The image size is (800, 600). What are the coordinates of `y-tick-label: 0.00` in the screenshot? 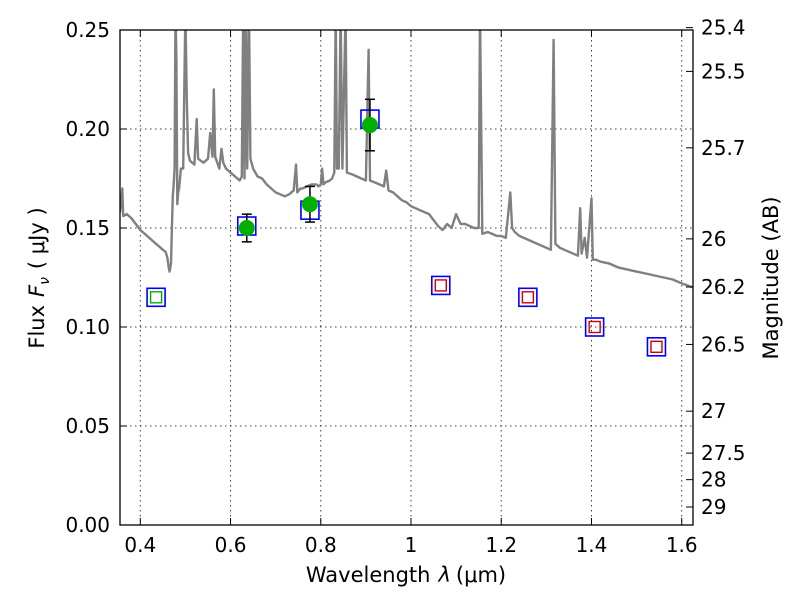 It's located at (87, 525).